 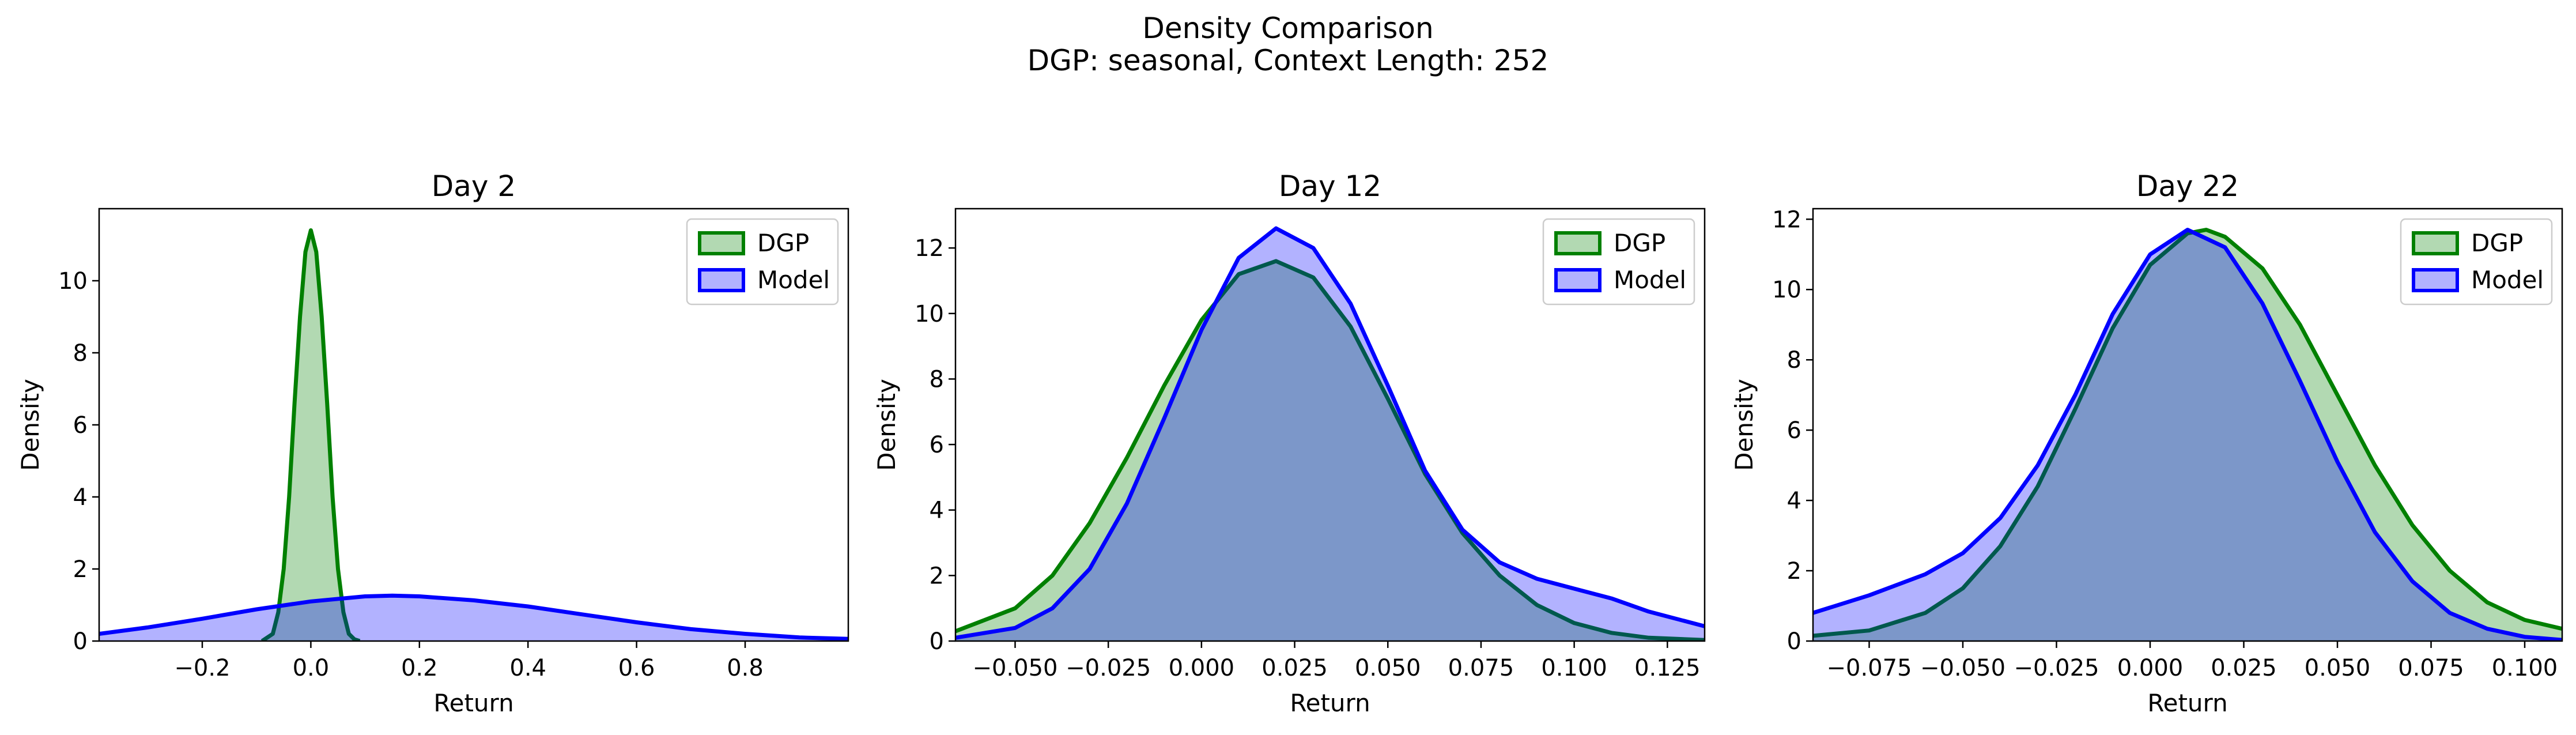 I want to click on figure-suptitle-line2: DGP: seasonal, Context Length: 252, so click(x=1288, y=60).